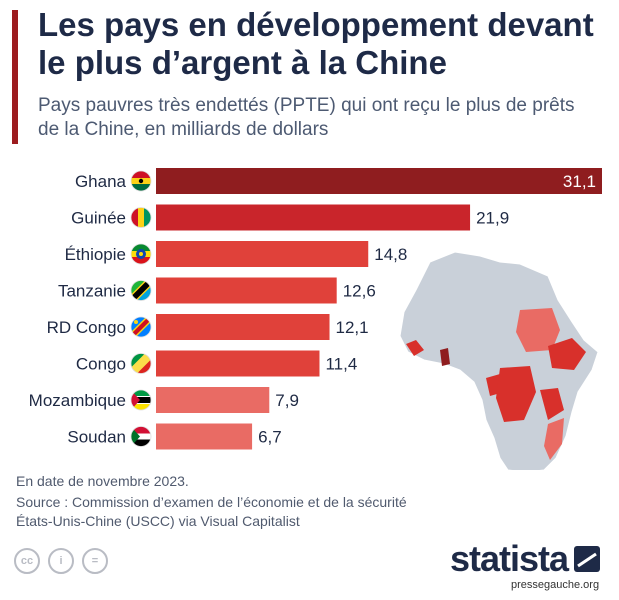  Describe the element at coordinates (287, 400) in the screenshot. I see `value-label: 7,9` at that location.